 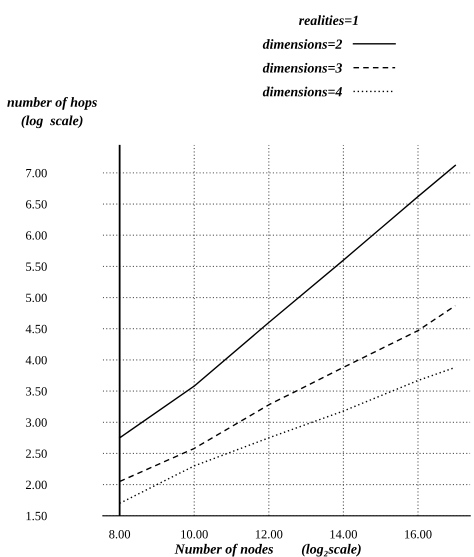 I want to click on legend-label: dimensions=2, so click(x=302, y=44).